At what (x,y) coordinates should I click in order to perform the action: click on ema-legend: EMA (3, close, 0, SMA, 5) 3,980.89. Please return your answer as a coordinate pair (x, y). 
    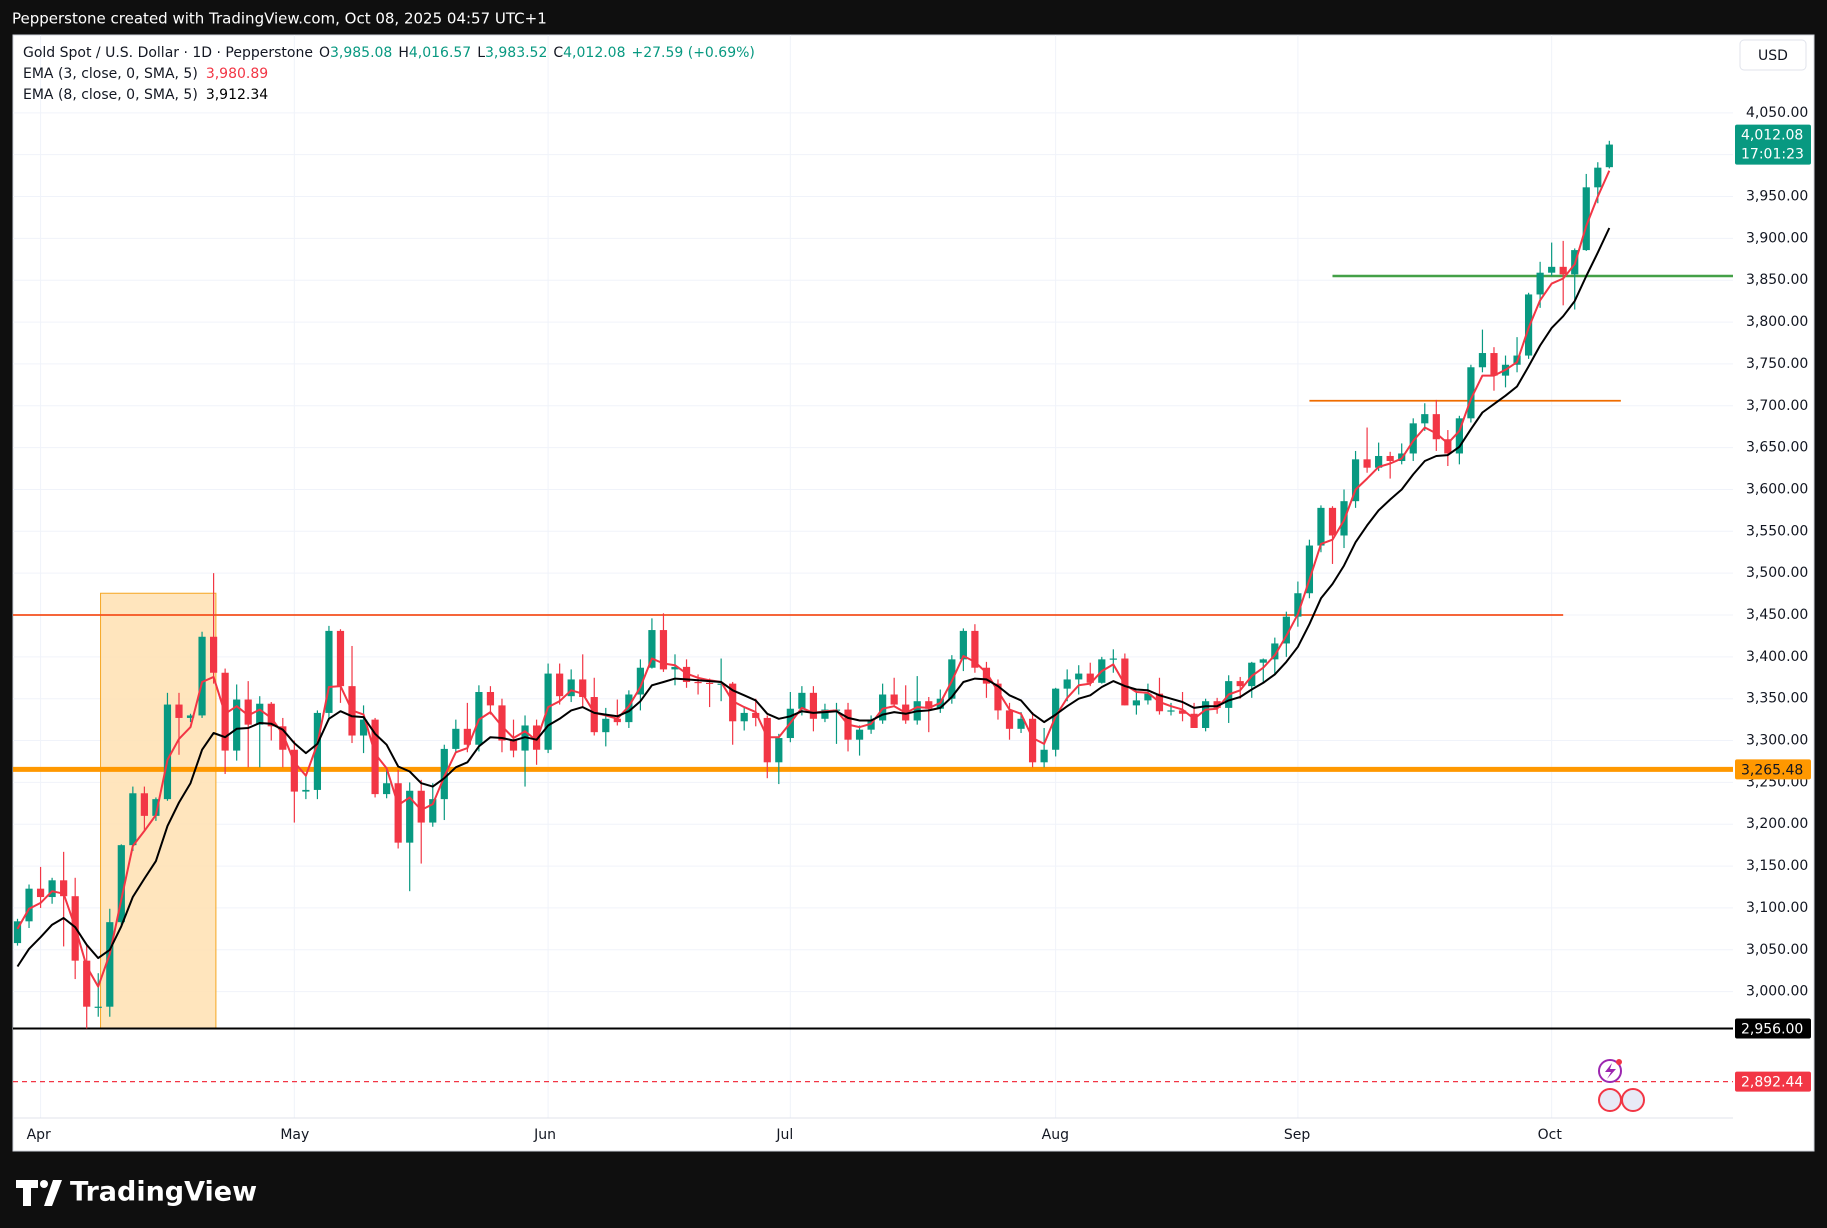
    Looking at the image, I should click on (145, 74).